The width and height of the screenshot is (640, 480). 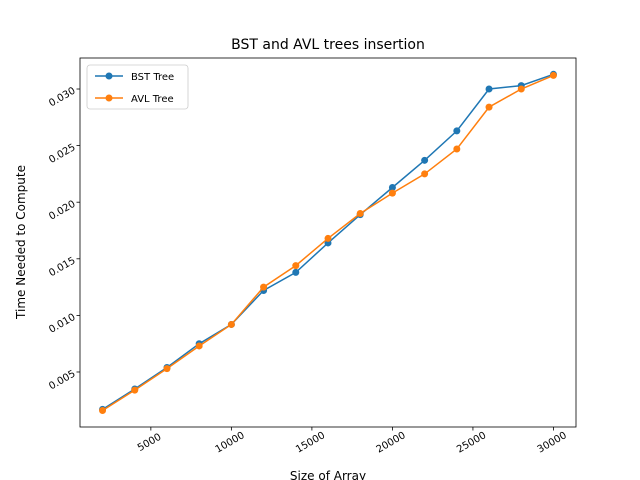 What do you see at coordinates (62, 154) in the screenshot?
I see `y-tick-label: 0.025` at bounding box center [62, 154].